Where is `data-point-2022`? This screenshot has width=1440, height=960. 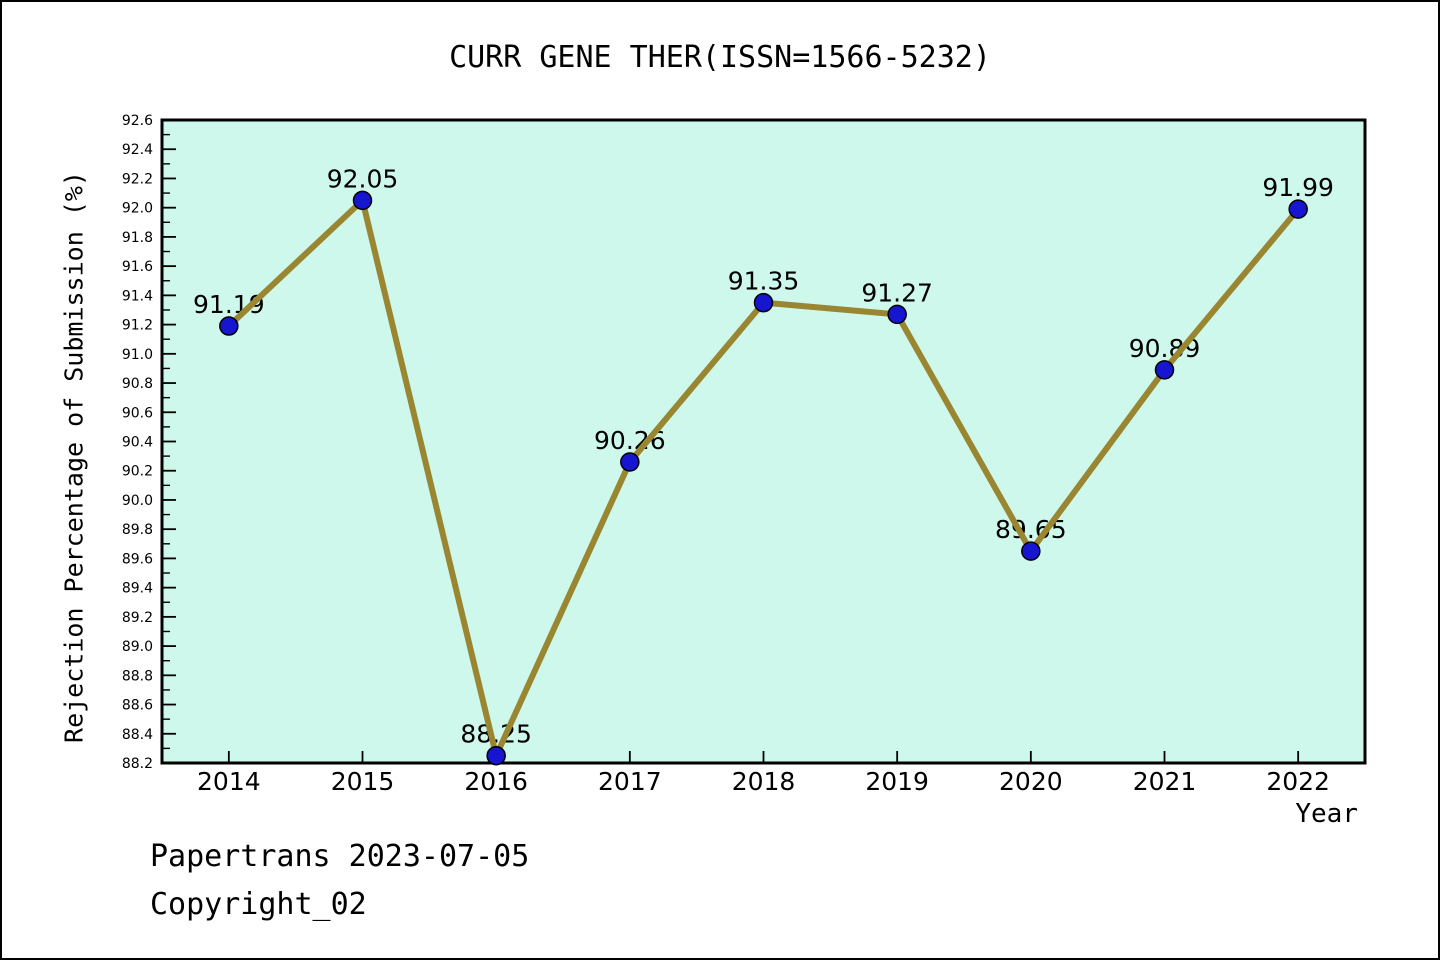
data-point-2022 is located at coordinates (1298, 209).